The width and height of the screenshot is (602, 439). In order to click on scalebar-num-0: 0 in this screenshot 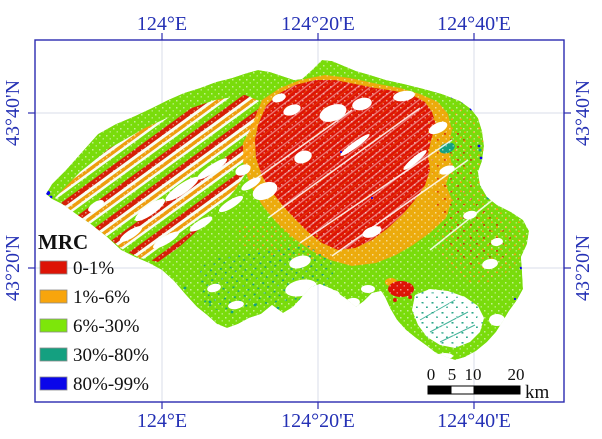, I will do `click(431, 374)`.